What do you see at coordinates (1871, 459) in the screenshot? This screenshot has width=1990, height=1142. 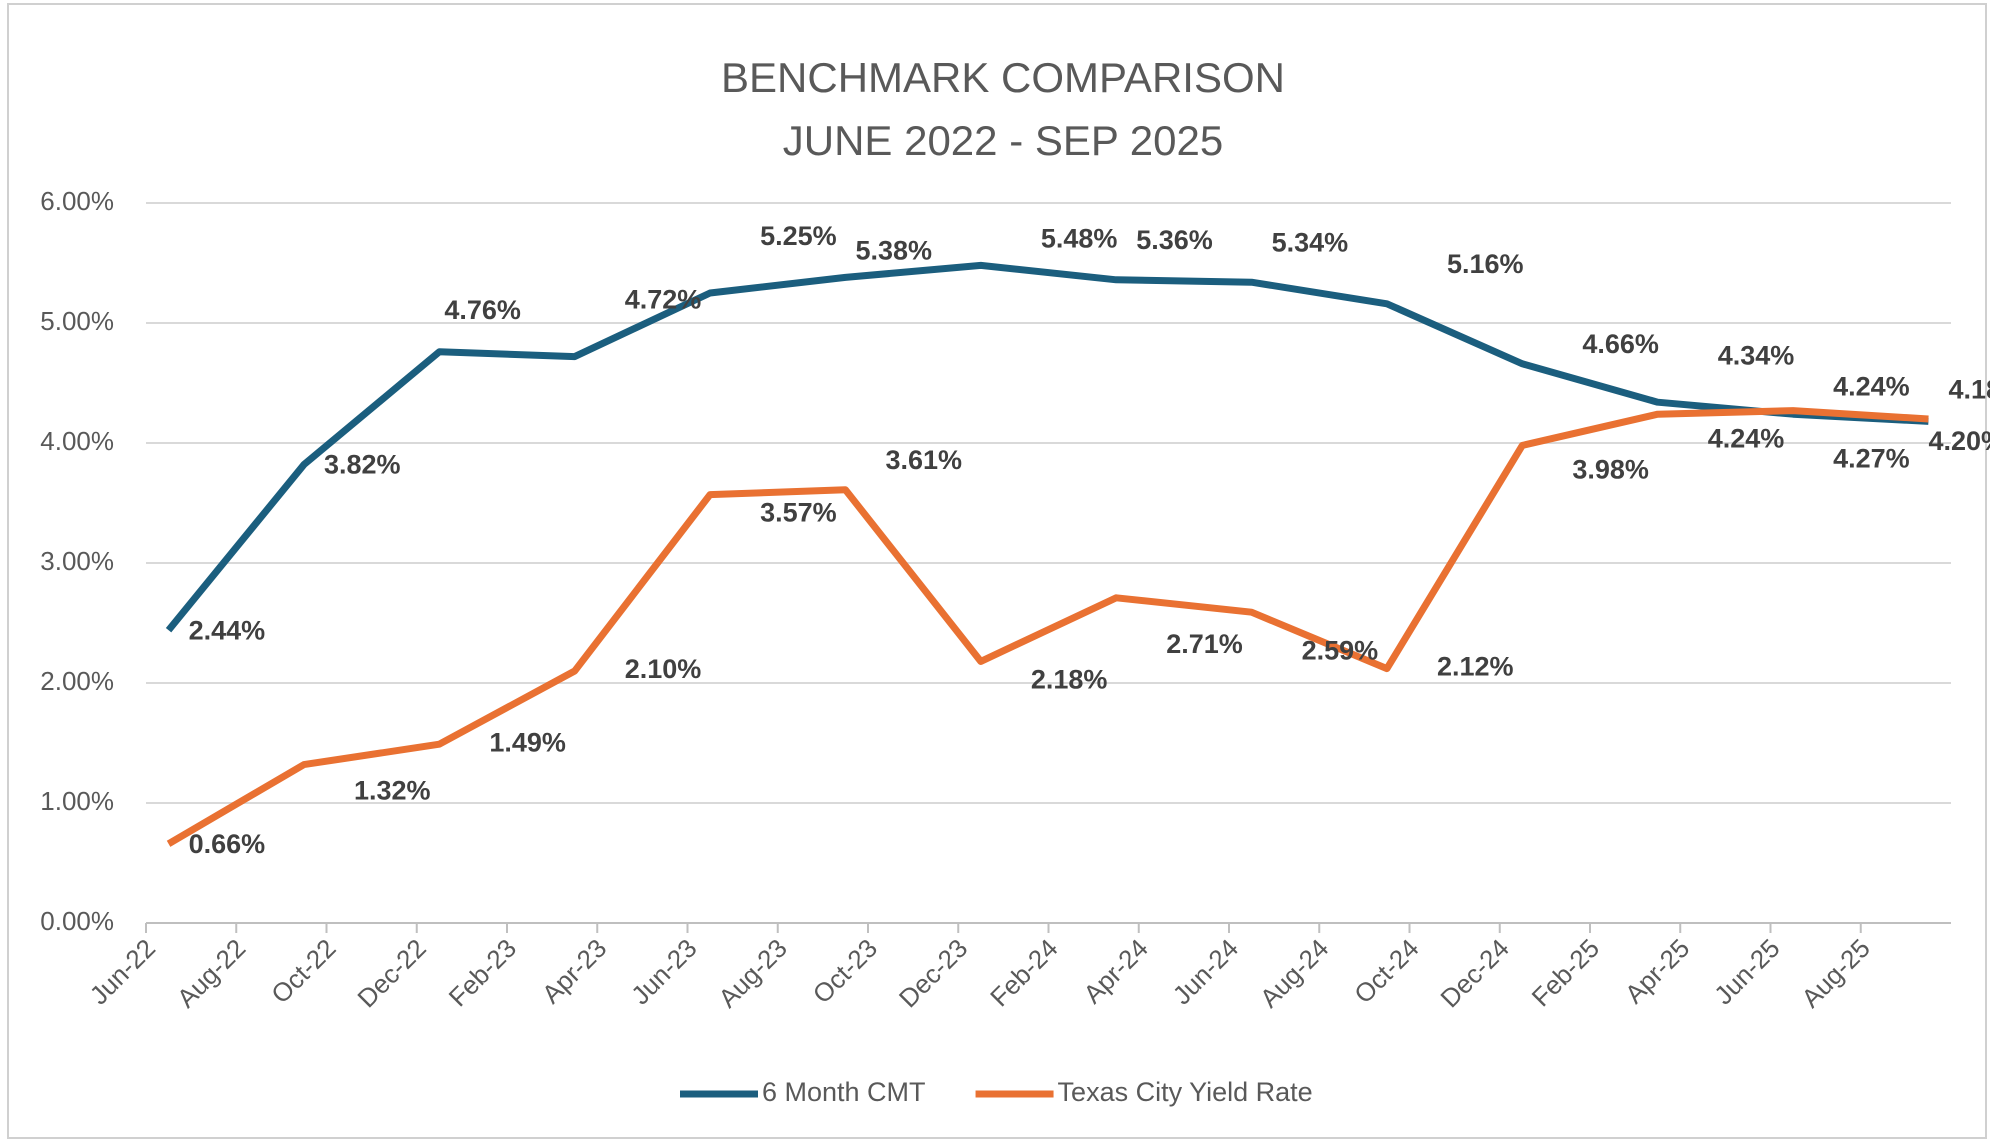 I see `data-label: 4.27%` at bounding box center [1871, 459].